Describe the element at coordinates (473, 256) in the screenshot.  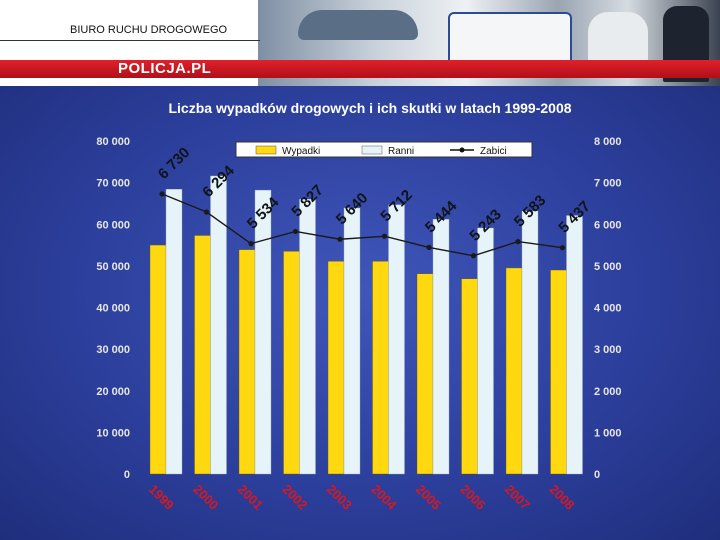
I see `point-zabici-2006` at that location.